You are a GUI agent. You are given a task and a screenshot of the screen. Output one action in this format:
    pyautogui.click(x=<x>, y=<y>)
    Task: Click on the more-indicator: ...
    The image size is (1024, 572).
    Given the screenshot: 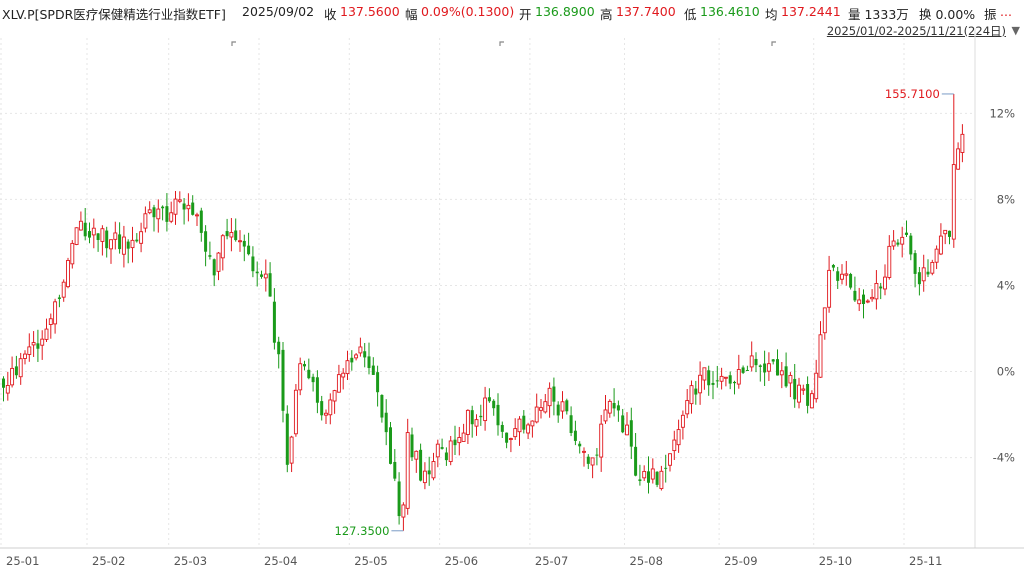 What is the action you would take?
    pyautogui.click(x=1006, y=11)
    